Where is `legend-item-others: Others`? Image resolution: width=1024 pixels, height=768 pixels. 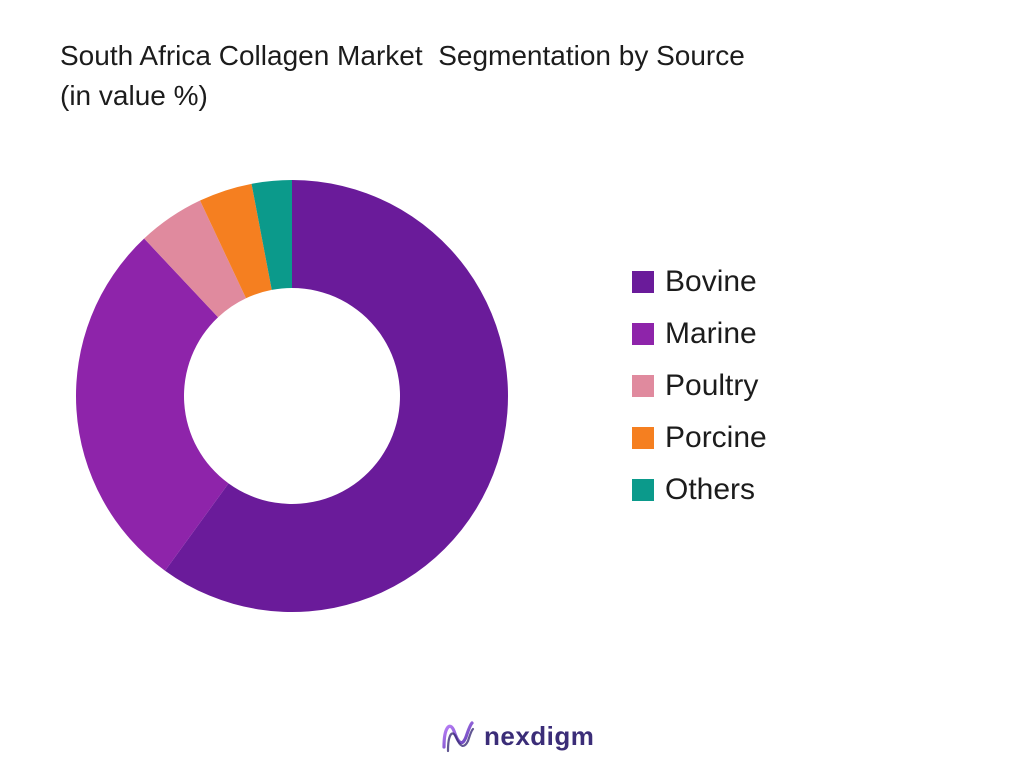
legend-item-others: Others is located at coordinates (699, 490).